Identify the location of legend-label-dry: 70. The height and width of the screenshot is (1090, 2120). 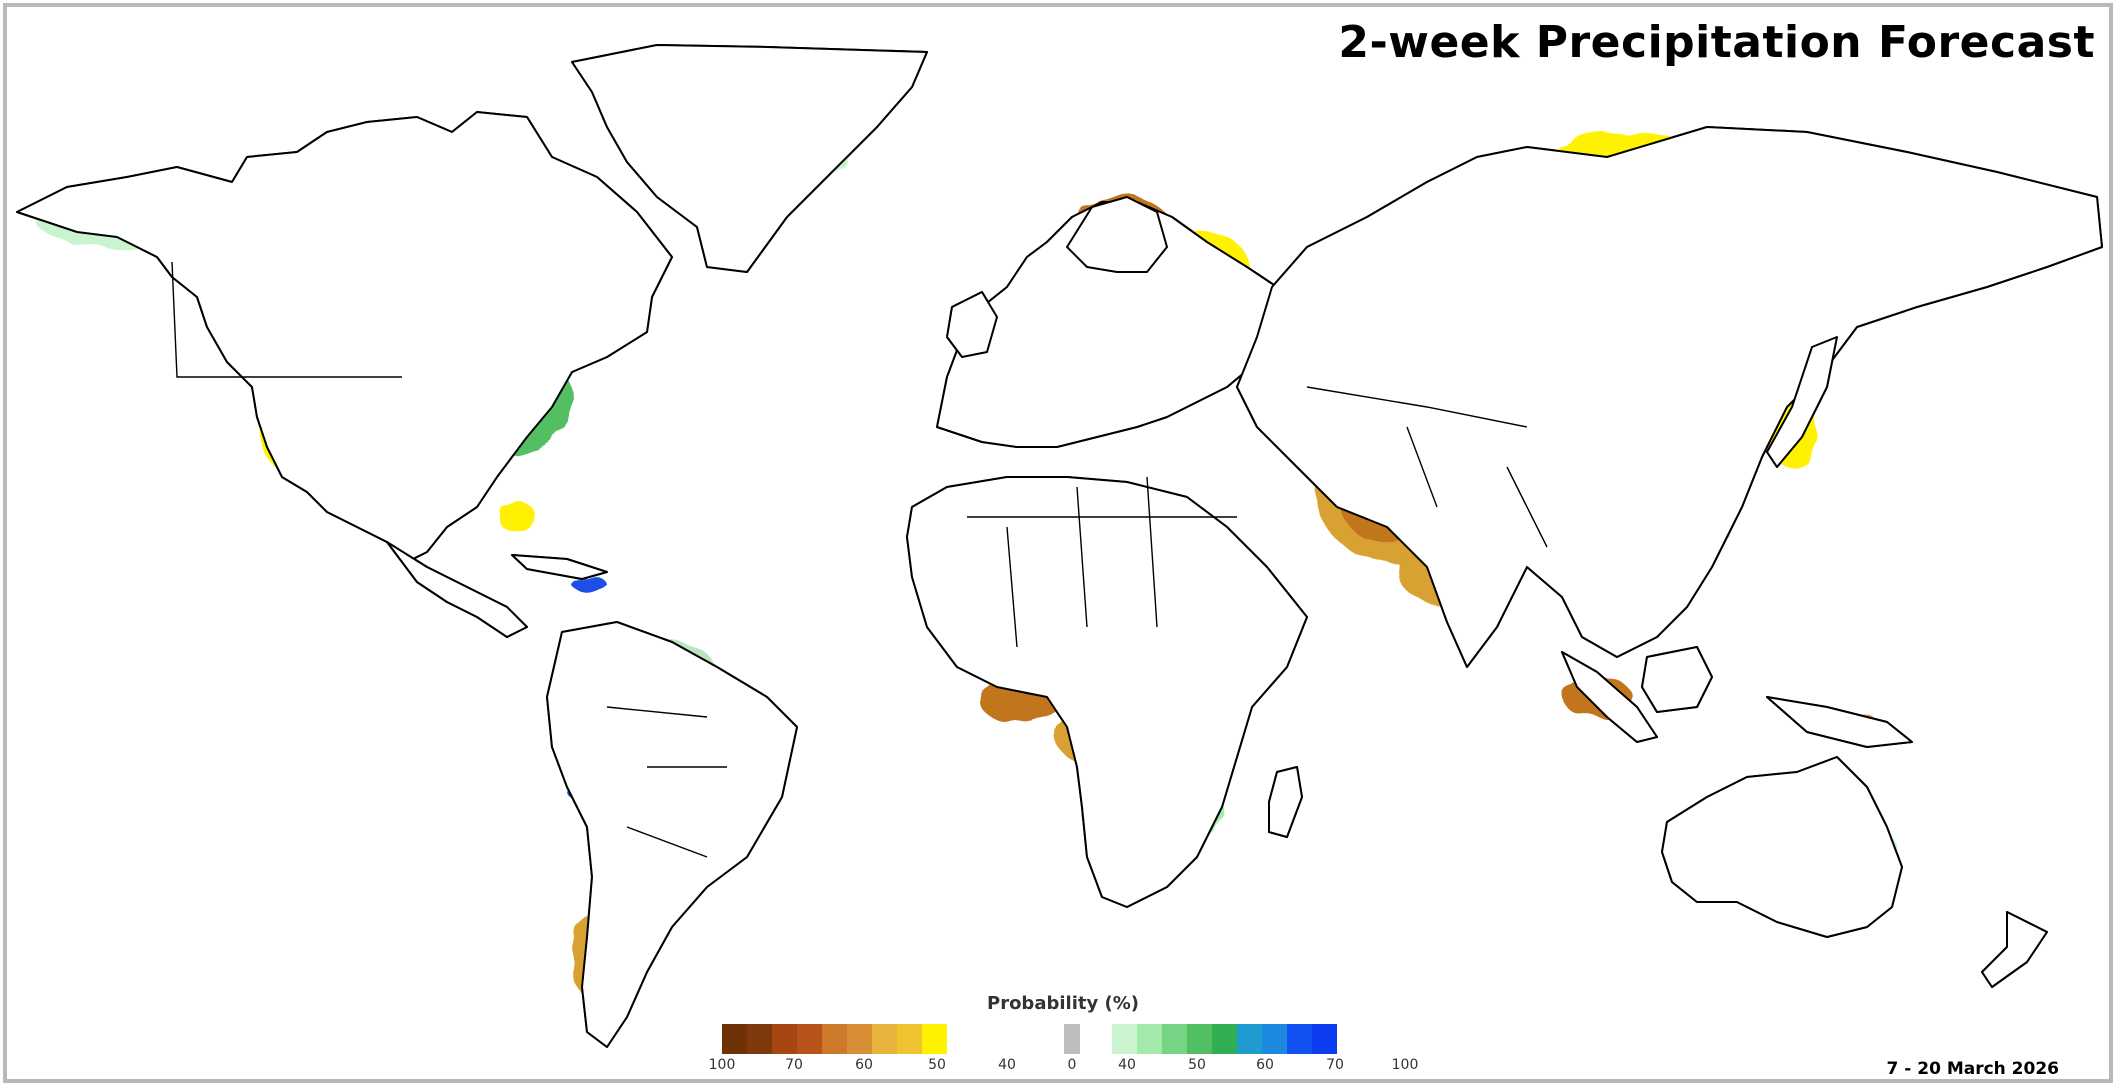
(794, 1065).